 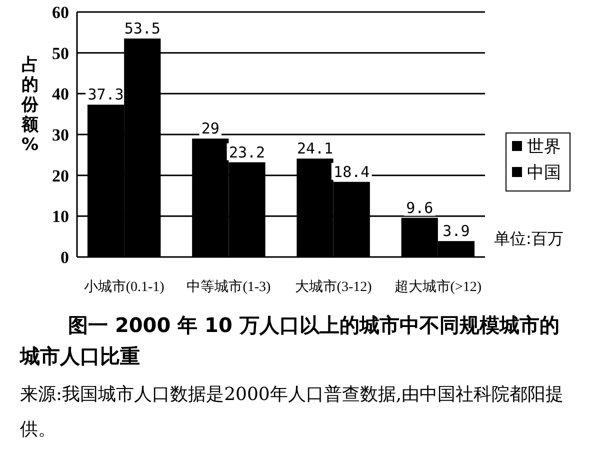 I want to click on data-label: 37.3, so click(x=106, y=95).